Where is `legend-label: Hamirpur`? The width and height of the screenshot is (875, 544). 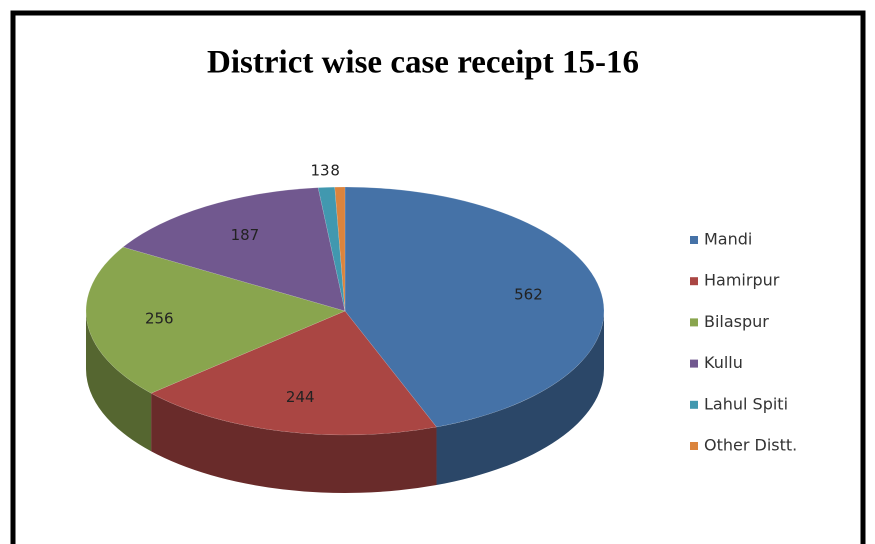 legend-label: Hamirpur is located at coordinates (742, 280).